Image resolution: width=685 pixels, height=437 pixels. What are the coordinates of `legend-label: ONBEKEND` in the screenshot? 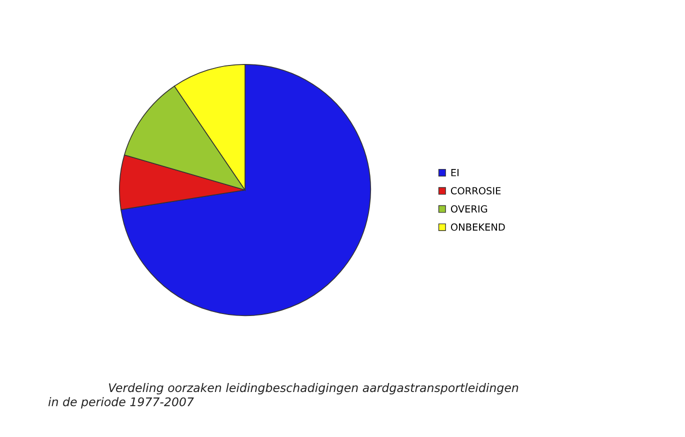 It's located at (477, 227).